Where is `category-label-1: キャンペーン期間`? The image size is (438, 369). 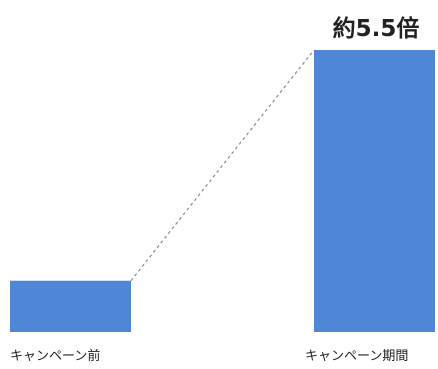
category-label-1: キャンペーン期間 is located at coordinates (356, 356).